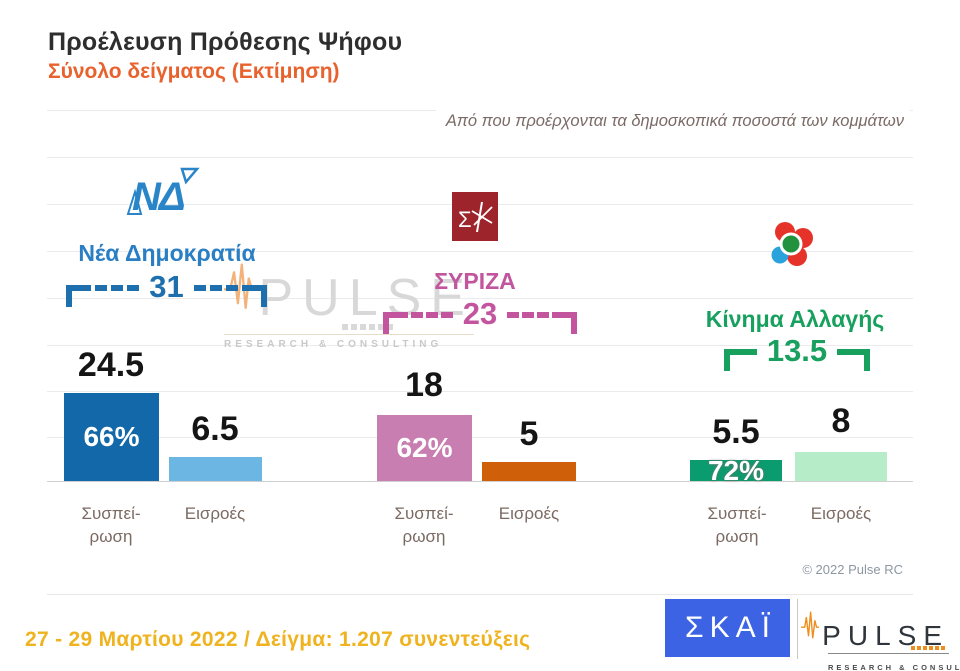 This screenshot has height=671, width=960. I want to click on bar-kinal-cohesion: 72%, so click(736, 470).